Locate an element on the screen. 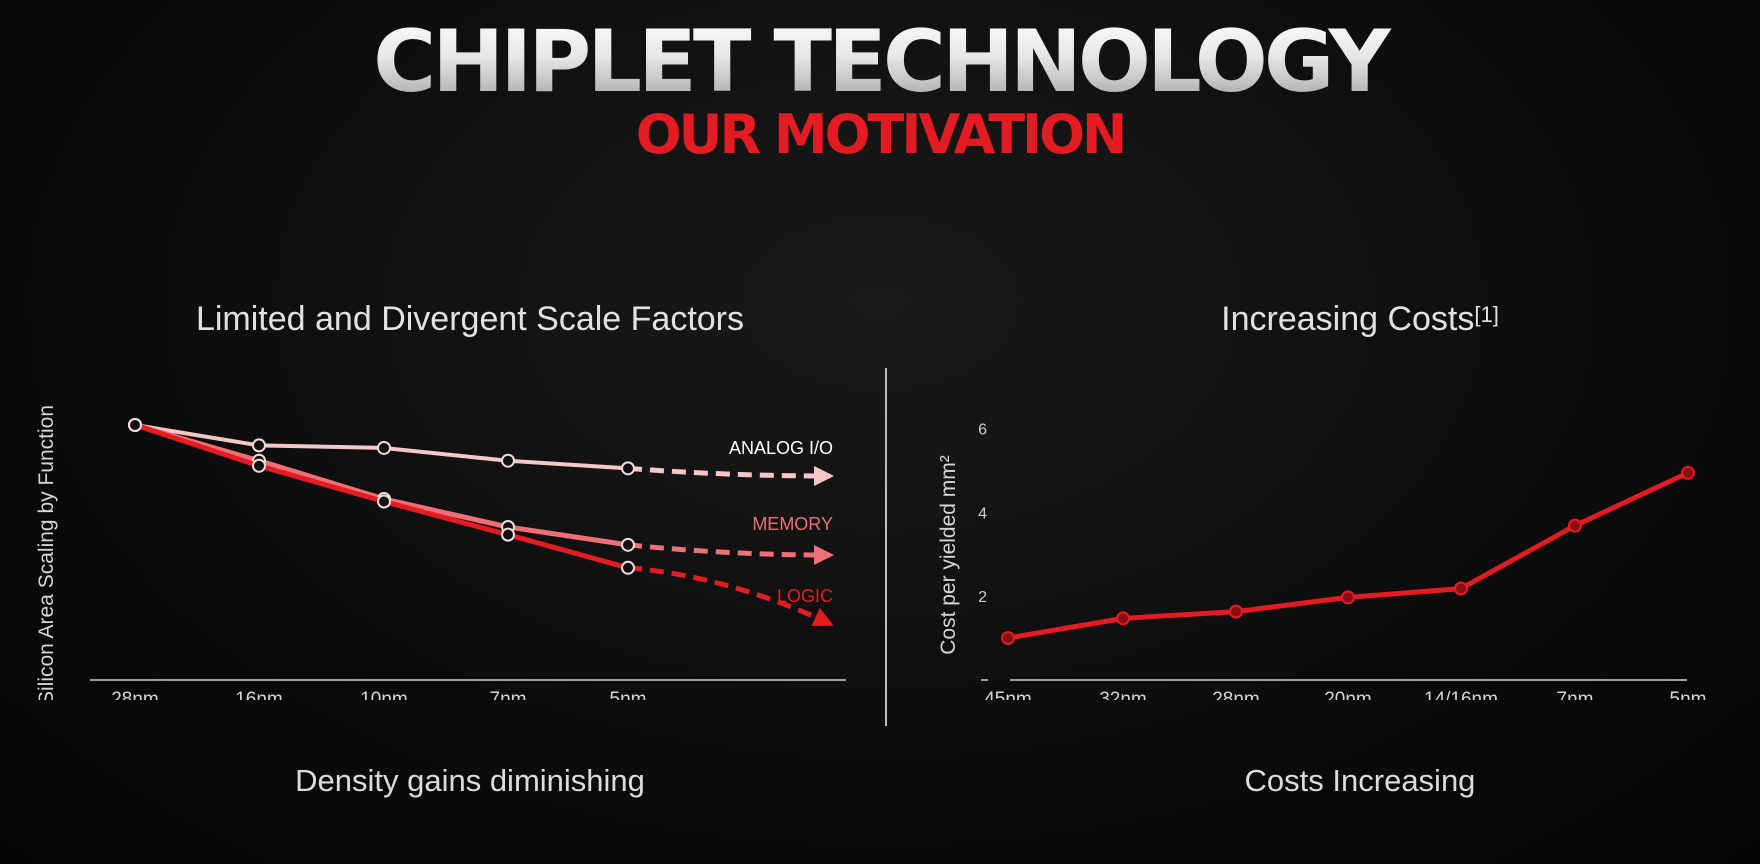  cost-point-20nm is located at coordinates (1348, 597).